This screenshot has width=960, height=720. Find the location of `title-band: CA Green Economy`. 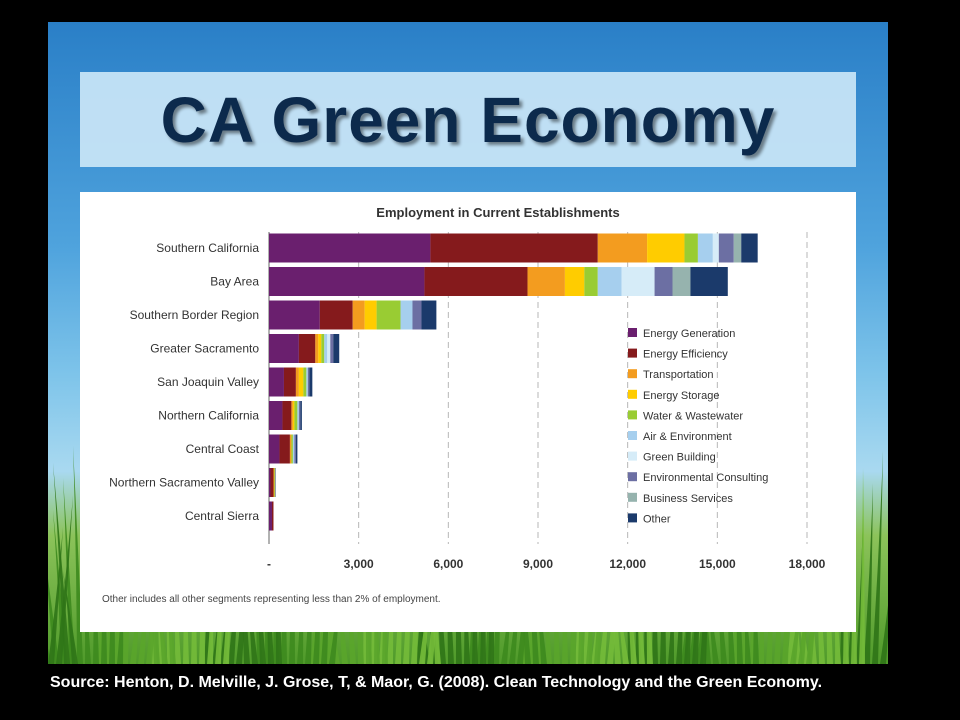

title-band: CA Green Economy is located at coordinates (468, 119).